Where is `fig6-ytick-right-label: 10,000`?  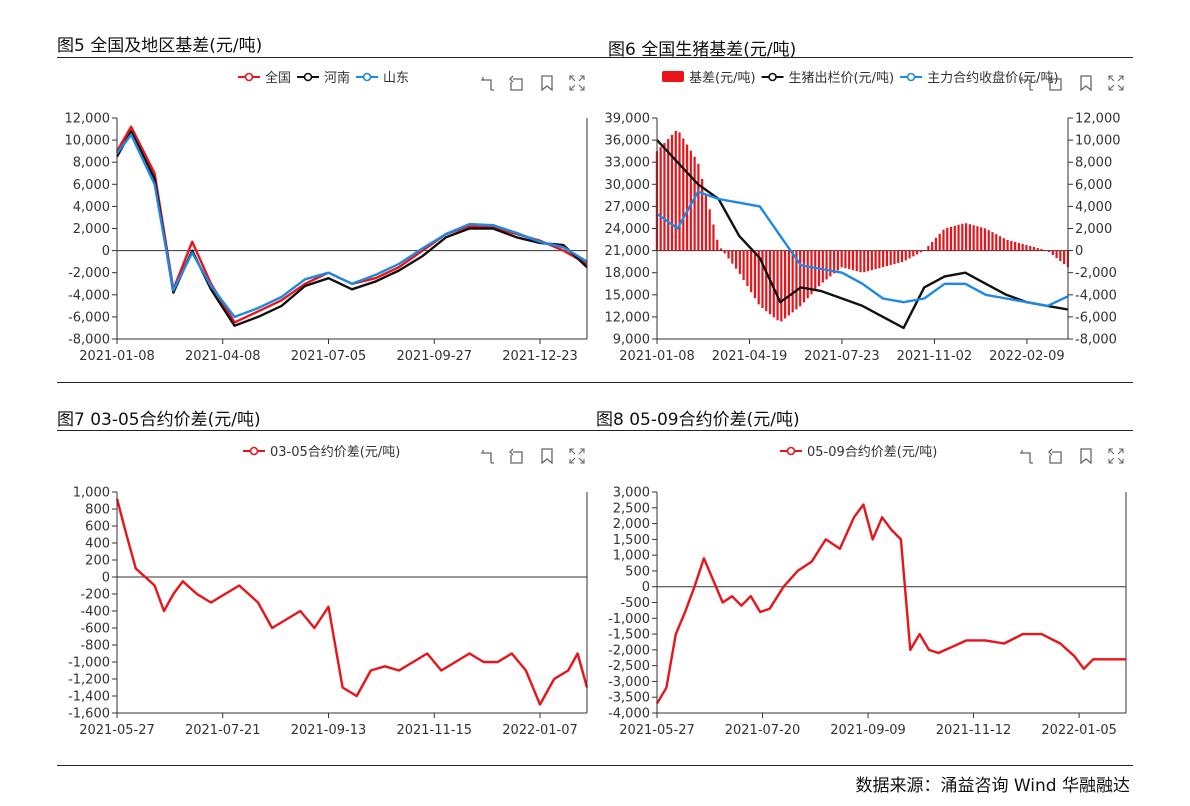
fig6-ytick-right-label: 10,000 is located at coordinates (1098, 141).